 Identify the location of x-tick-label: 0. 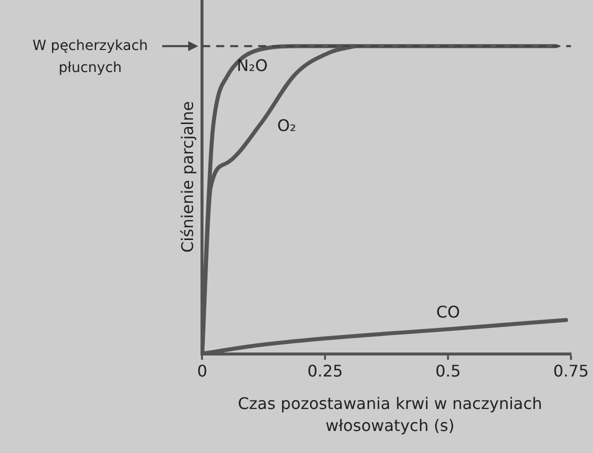
(202, 371).